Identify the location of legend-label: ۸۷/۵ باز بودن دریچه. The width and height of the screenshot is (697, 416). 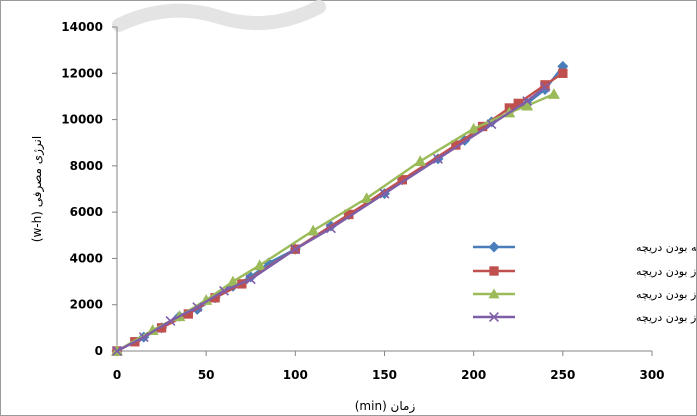
(666, 317).